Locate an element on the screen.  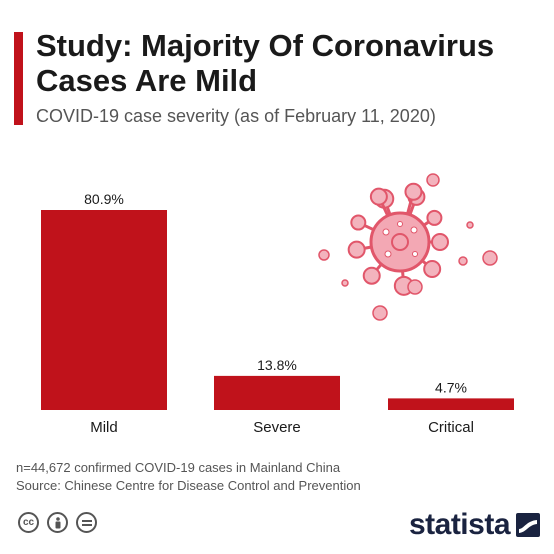
statista-logo: statista is located at coordinates (474, 525).